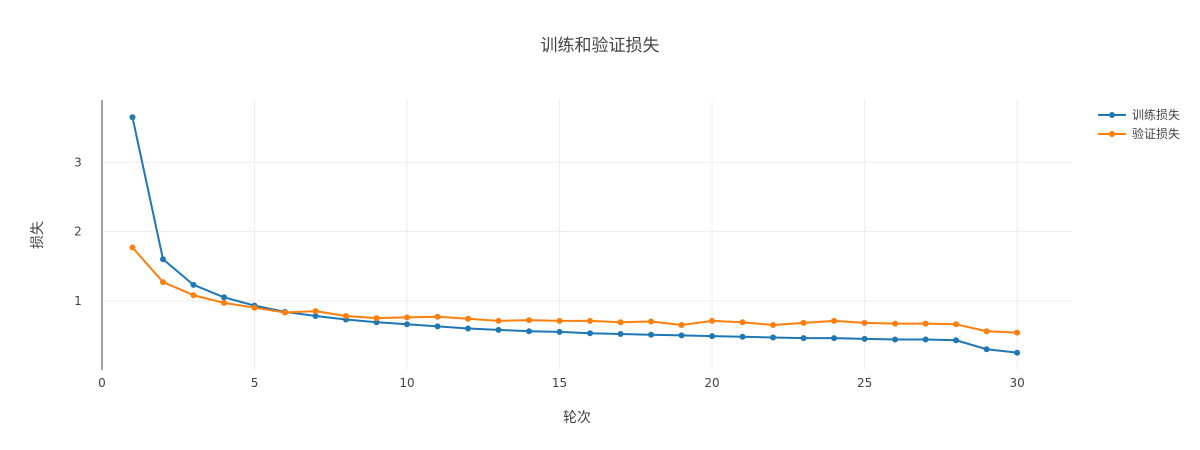  I want to click on x-tick-label: 10, so click(406, 383).